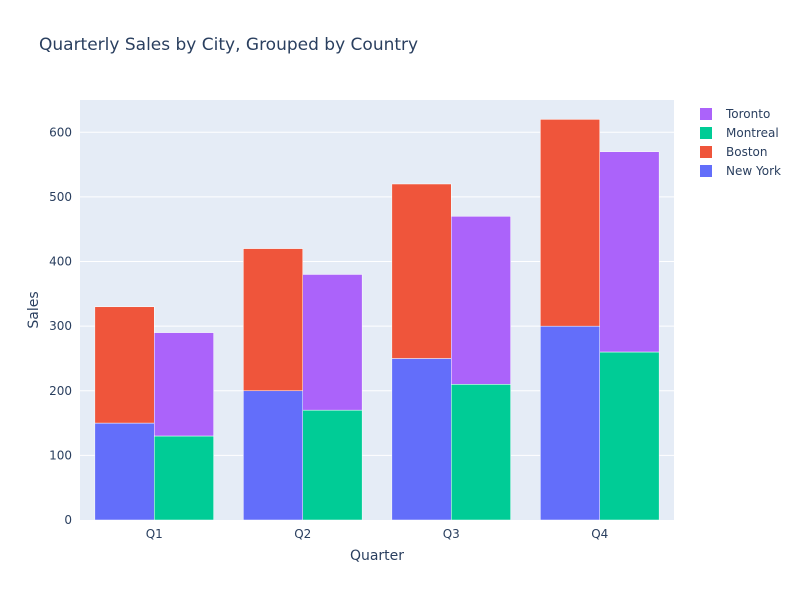 This screenshot has height=600, width=800. What do you see at coordinates (273, 320) in the screenshot?
I see `bar-boston-q2` at bounding box center [273, 320].